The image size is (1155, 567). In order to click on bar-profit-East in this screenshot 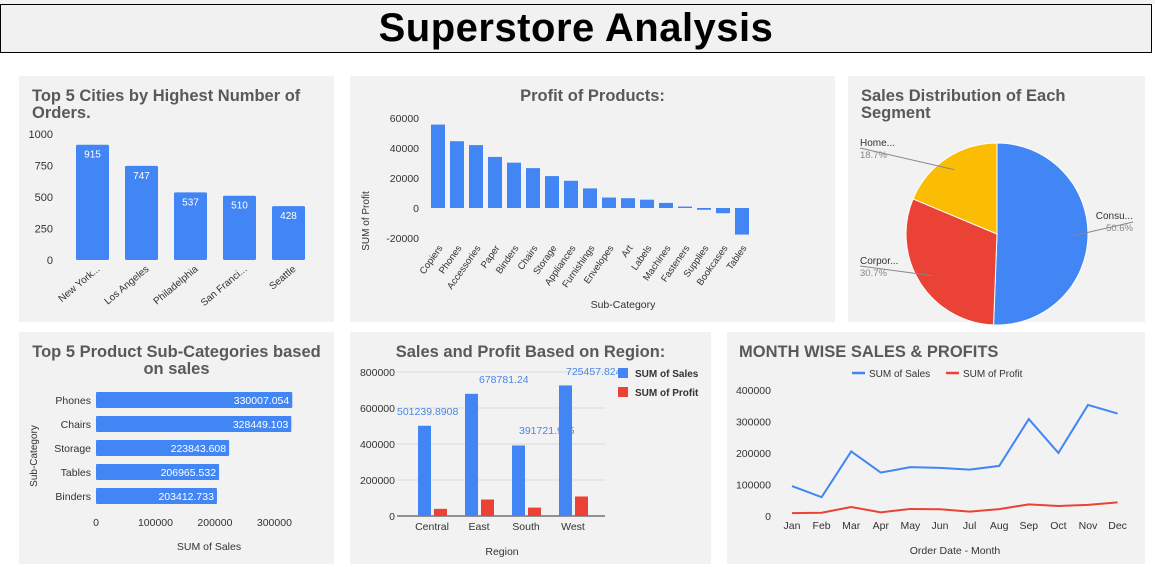, I will do `click(487, 507)`.